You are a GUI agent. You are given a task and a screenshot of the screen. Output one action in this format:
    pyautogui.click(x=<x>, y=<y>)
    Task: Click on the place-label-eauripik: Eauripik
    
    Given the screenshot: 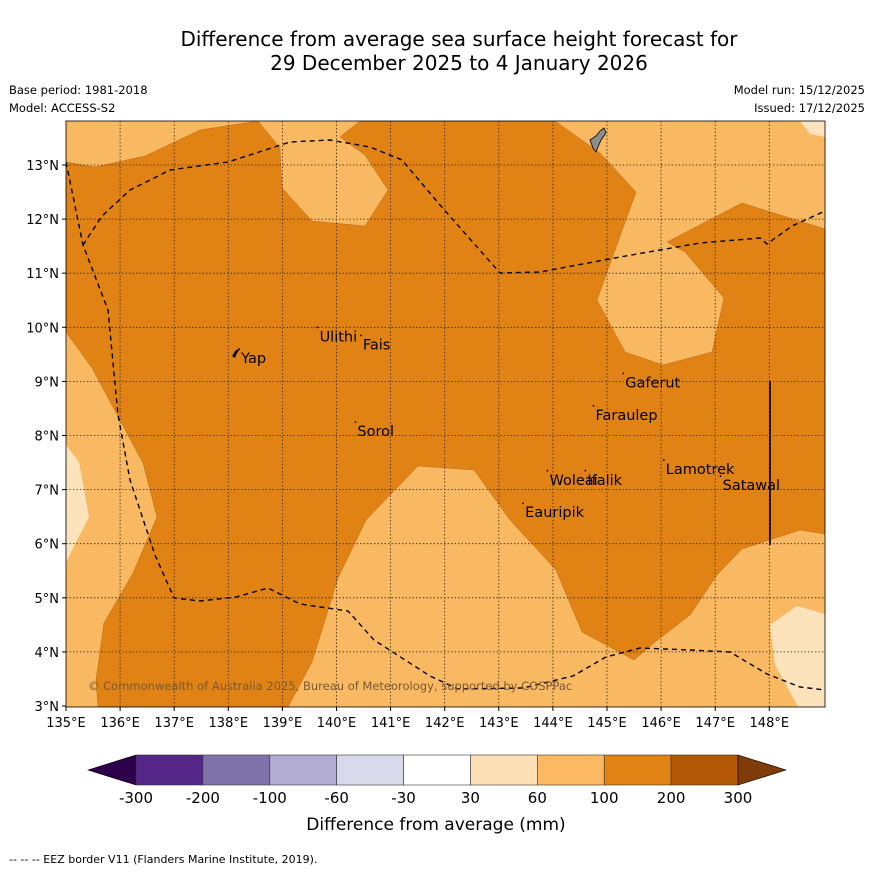 What is the action you would take?
    pyautogui.click(x=554, y=513)
    